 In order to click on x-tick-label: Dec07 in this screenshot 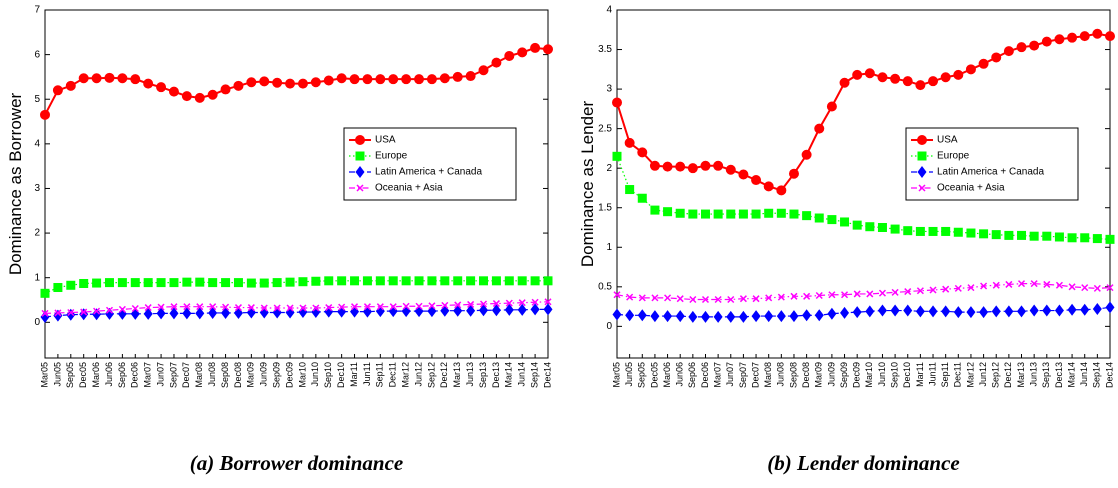, I will do `click(755, 375)`.